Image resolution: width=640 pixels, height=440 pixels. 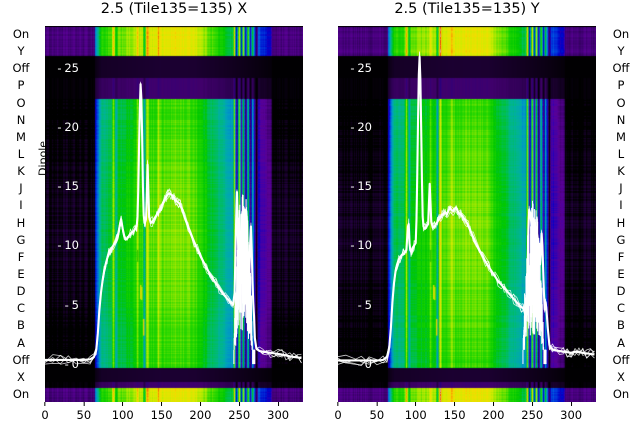 What do you see at coordinates (174, 9) in the screenshot?
I see `panel-x-title: 2.5 (Tile135=135) X` at bounding box center [174, 9].